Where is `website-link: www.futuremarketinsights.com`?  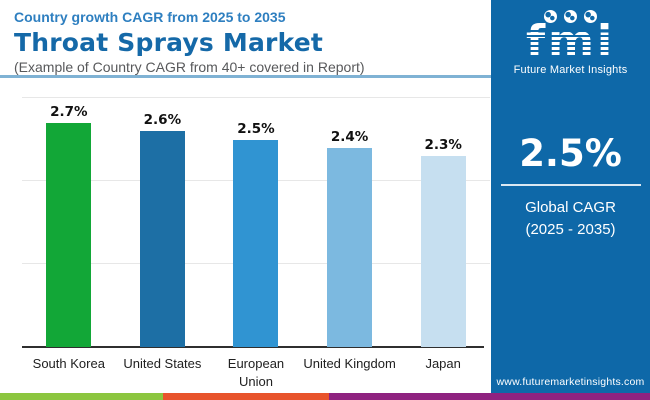 website-link: www.futuremarketinsights.com is located at coordinates (570, 382).